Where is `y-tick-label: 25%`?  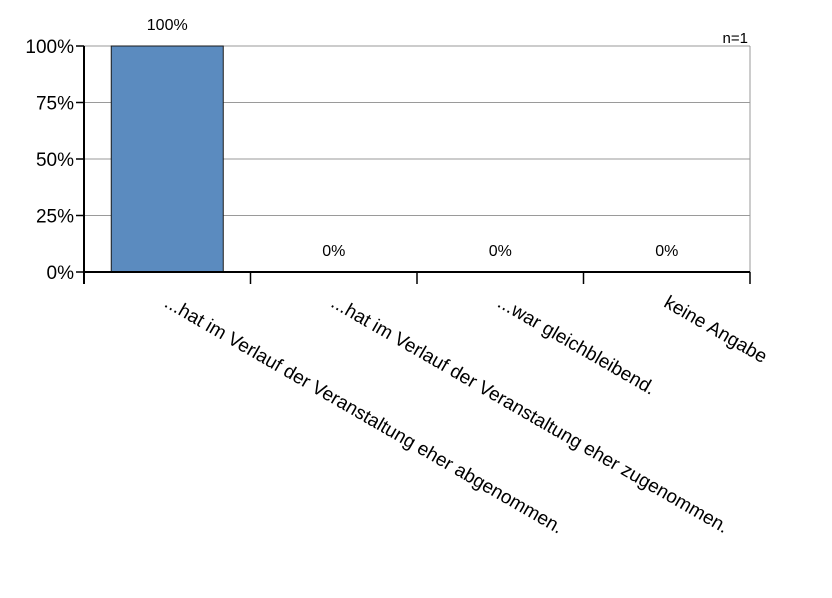
y-tick-label: 25% is located at coordinates (55, 217).